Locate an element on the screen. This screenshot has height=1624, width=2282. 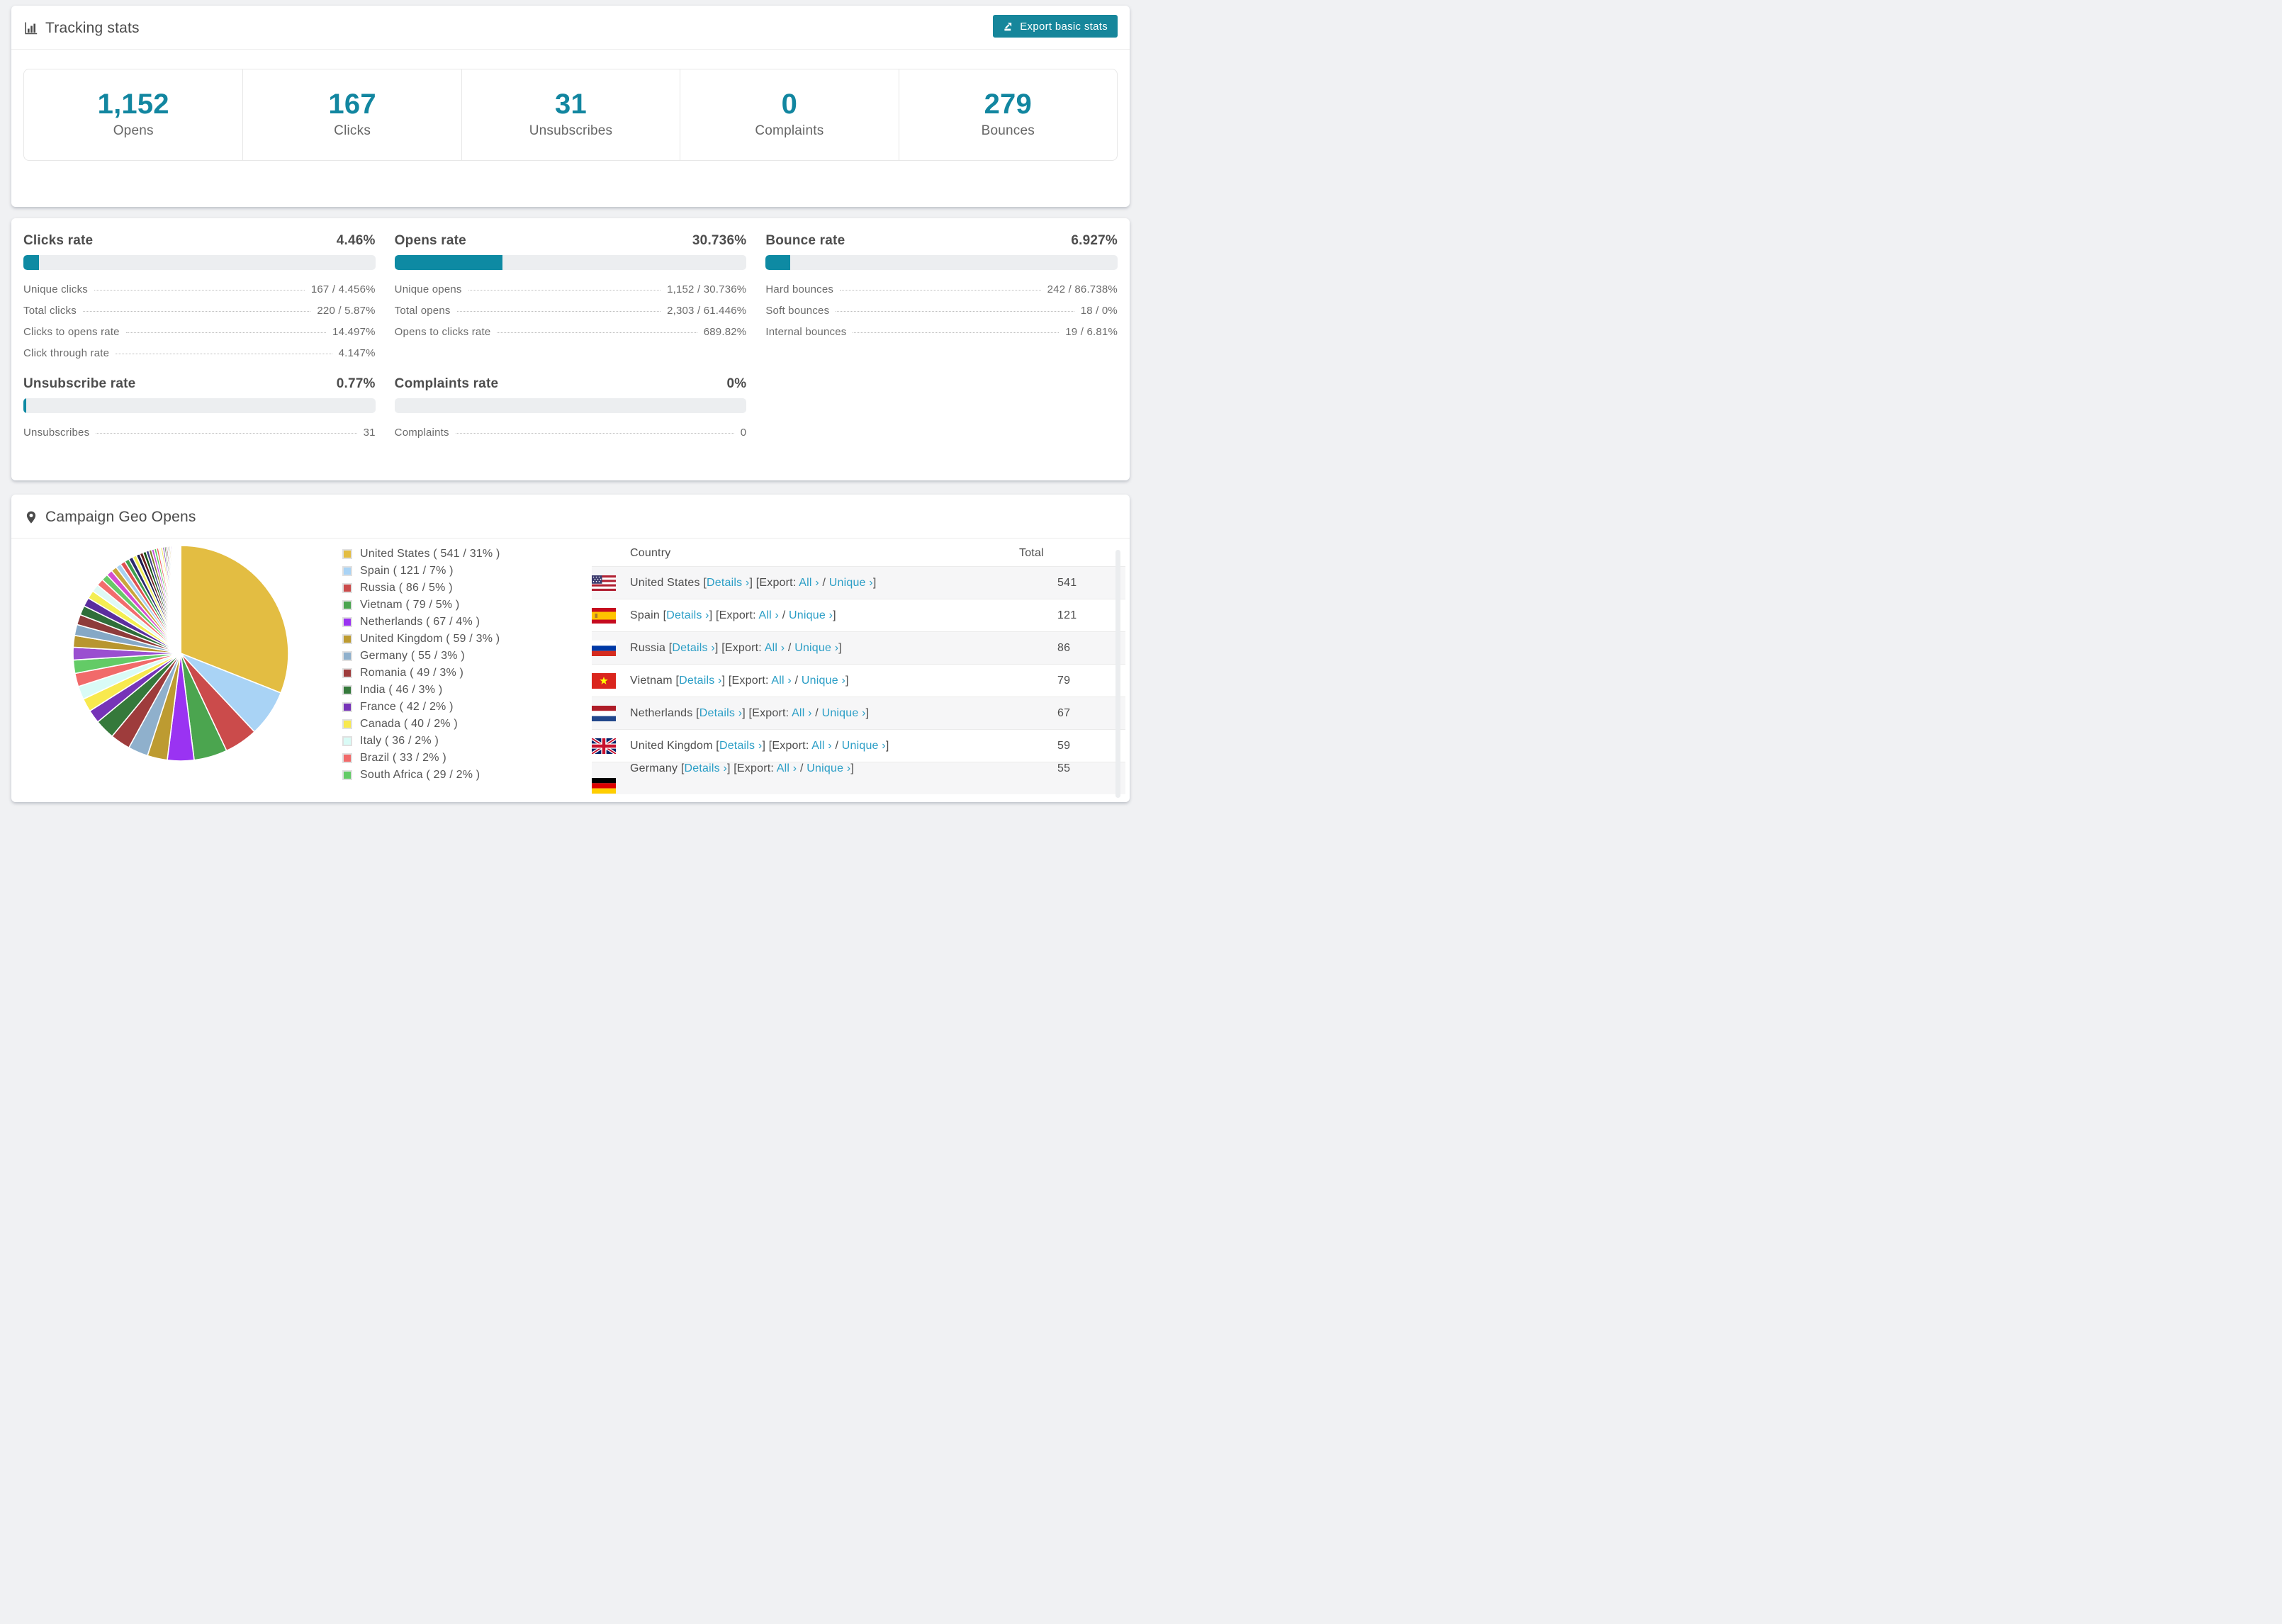
map-pin-icon is located at coordinates (31, 517).